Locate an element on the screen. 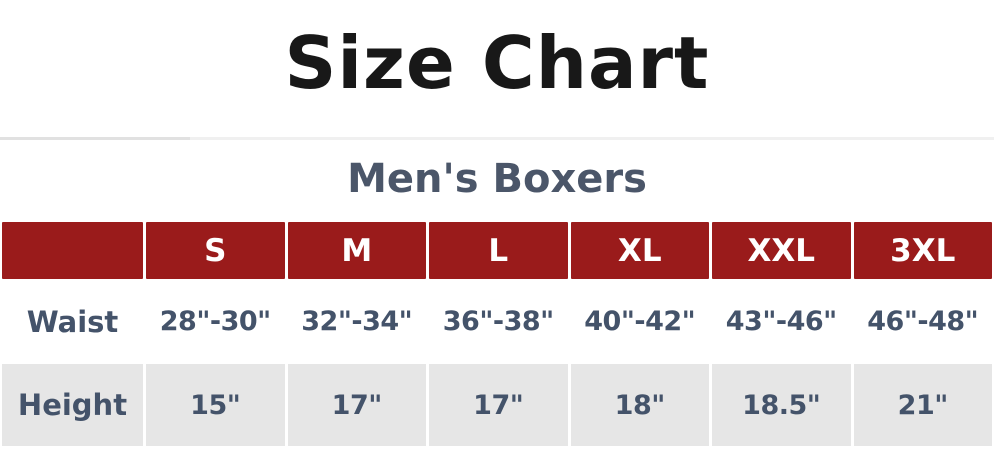 The image size is (994, 449). size-column-header-3xl: 3XL is located at coordinates (922, 250).